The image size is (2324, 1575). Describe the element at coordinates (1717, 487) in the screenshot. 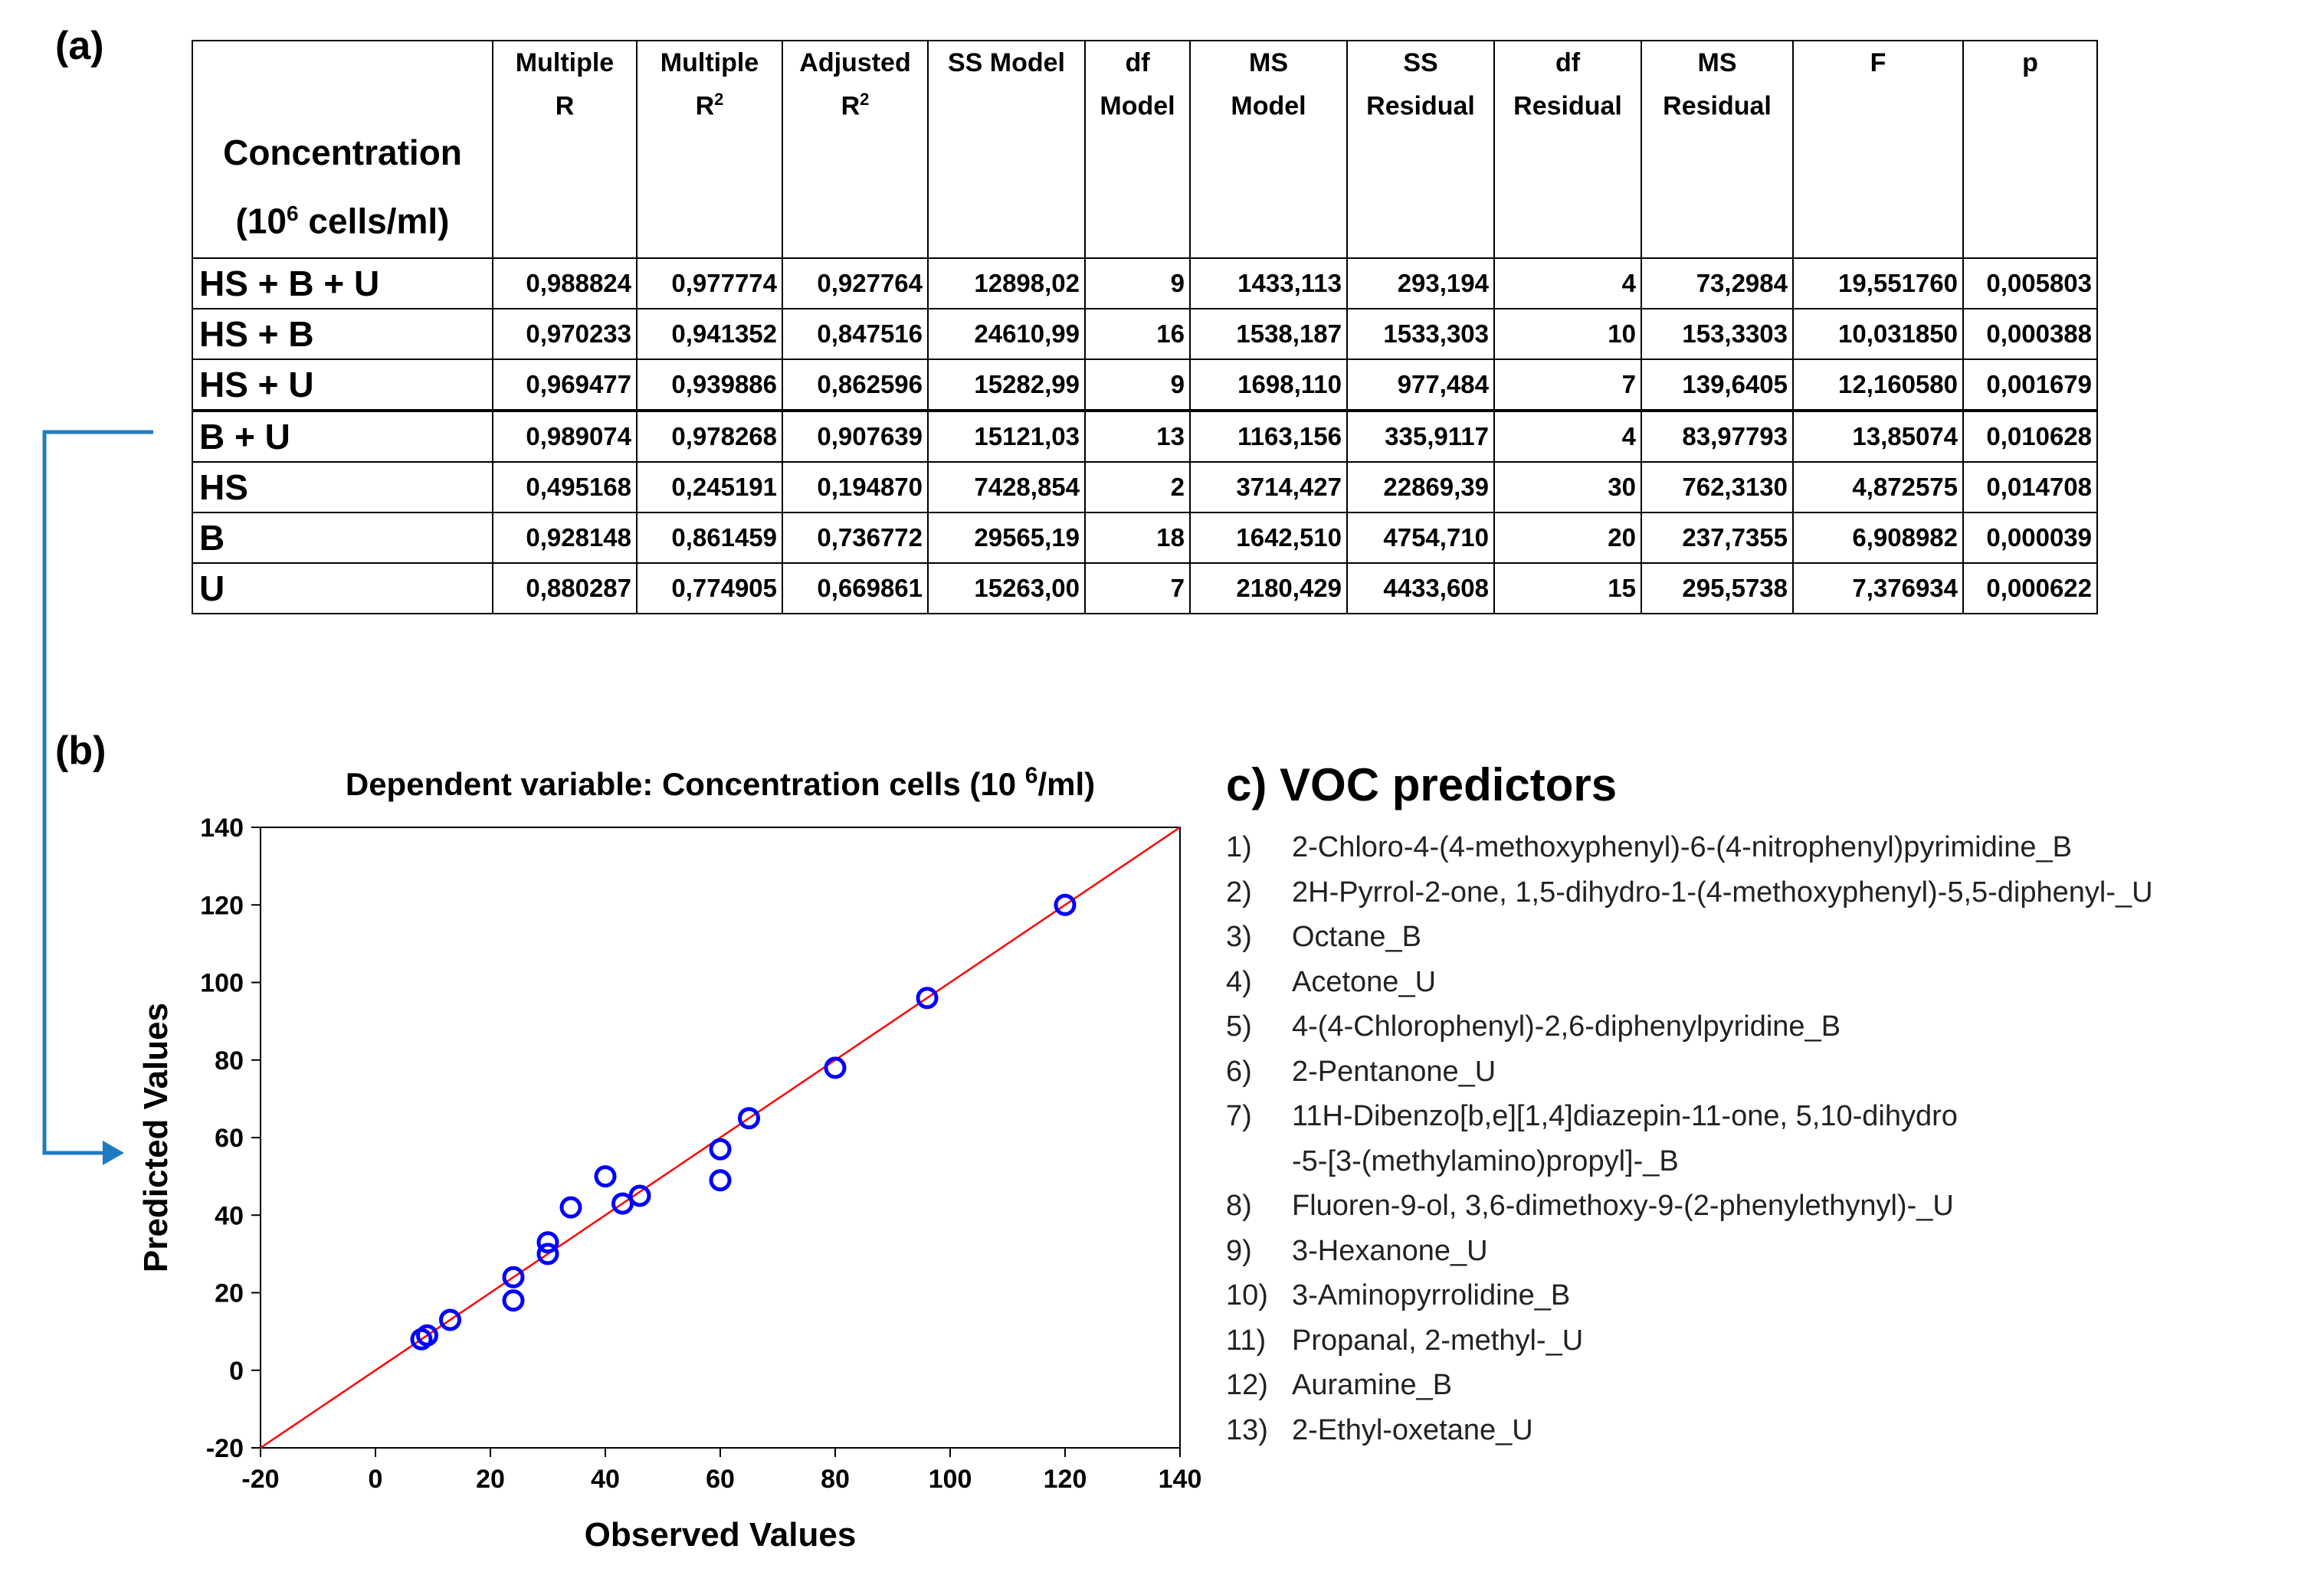

I see `table-cell: 762,3130` at that location.